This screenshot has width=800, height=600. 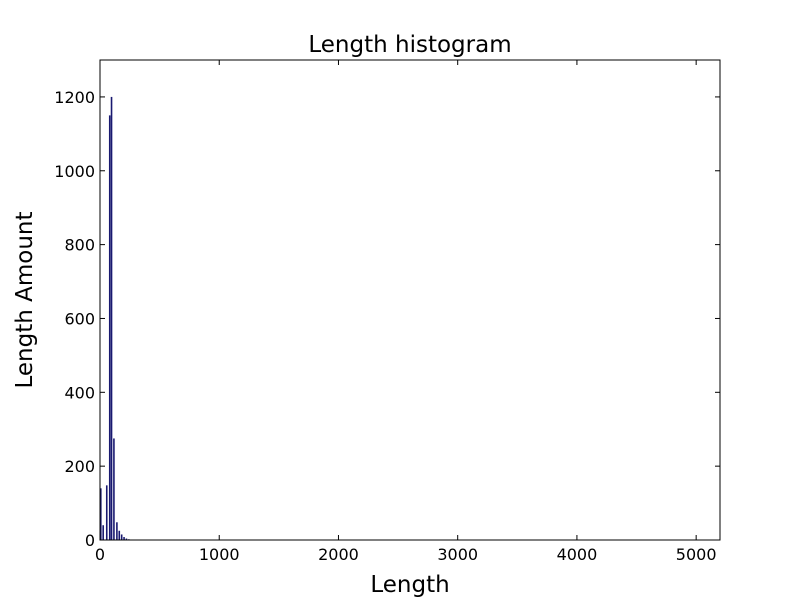 I want to click on y-tick-label-6: 1200, so click(x=74, y=97).